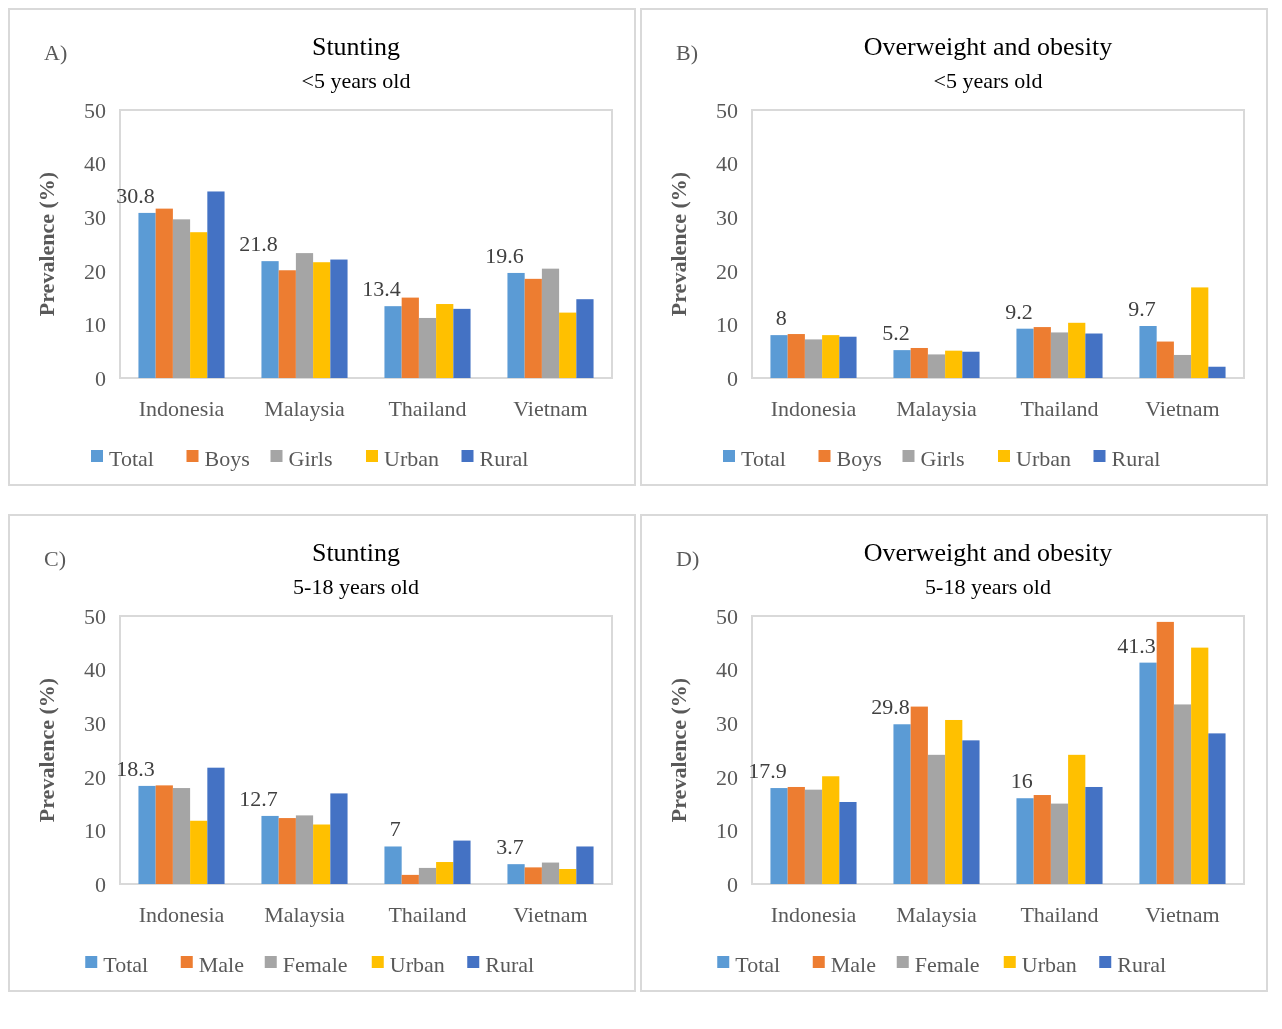 The width and height of the screenshot is (1282, 1029). Describe the element at coordinates (687, 52) in the screenshot. I see `text: B)` at that location.